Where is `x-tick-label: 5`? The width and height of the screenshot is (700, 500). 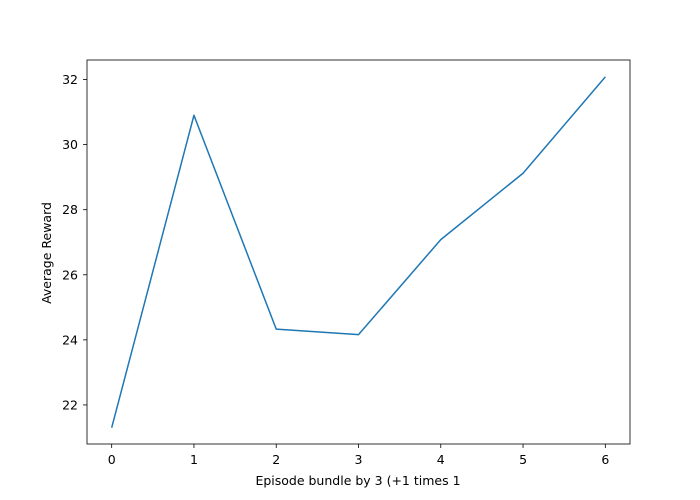 x-tick-label: 5 is located at coordinates (523, 459).